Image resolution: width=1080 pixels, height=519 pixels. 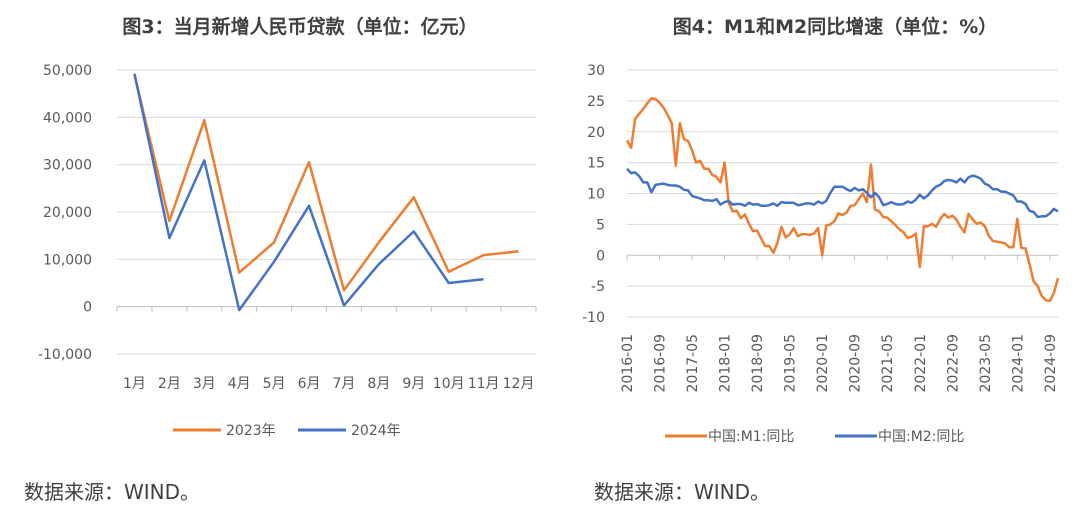 I want to click on legend-label: 中国:M1:同比, so click(x=751, y=437).